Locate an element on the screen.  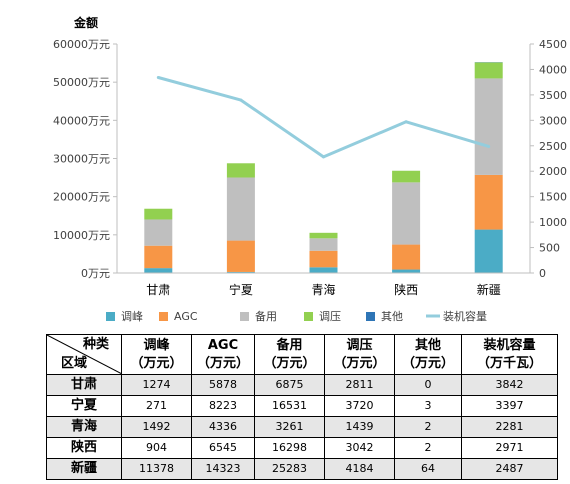
x-category-label: 新疆 is located at coordinates (489, 289).